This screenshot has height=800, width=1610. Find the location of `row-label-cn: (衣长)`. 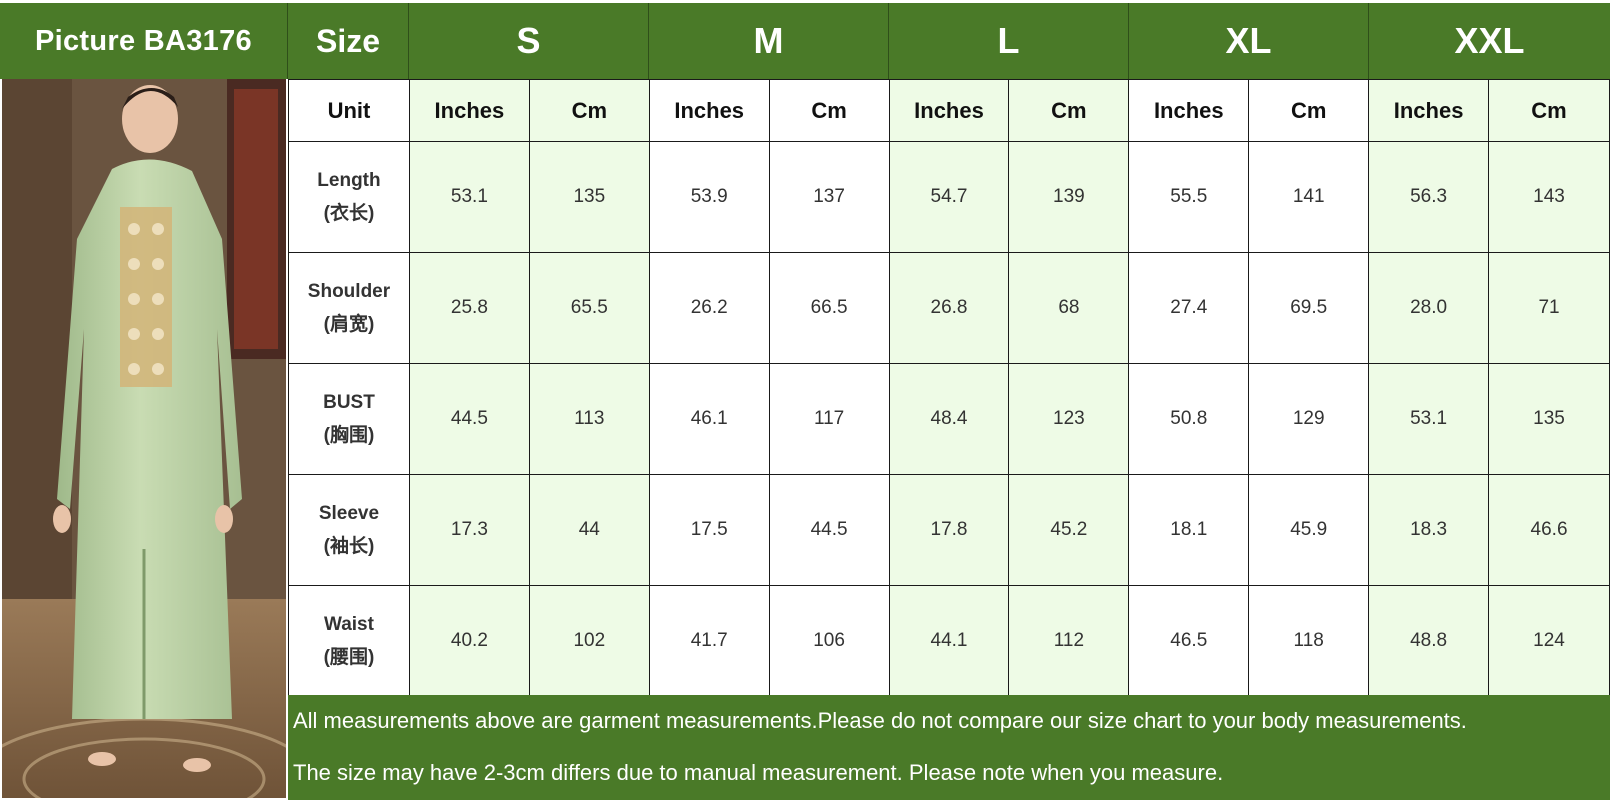

row-label-cn: (衣长) is located at coordinates (349, 213).